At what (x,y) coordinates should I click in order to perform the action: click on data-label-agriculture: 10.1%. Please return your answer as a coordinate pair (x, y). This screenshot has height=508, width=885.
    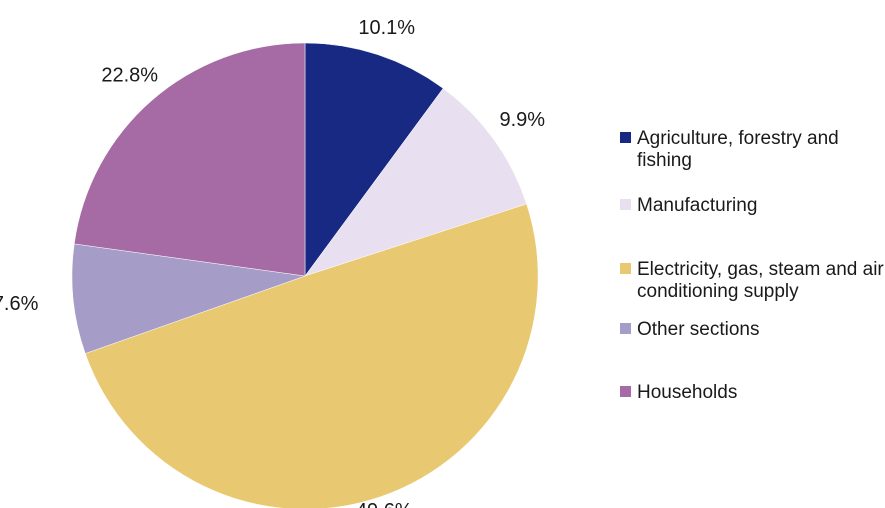
    Looking at the image, I should click on (386, 28).